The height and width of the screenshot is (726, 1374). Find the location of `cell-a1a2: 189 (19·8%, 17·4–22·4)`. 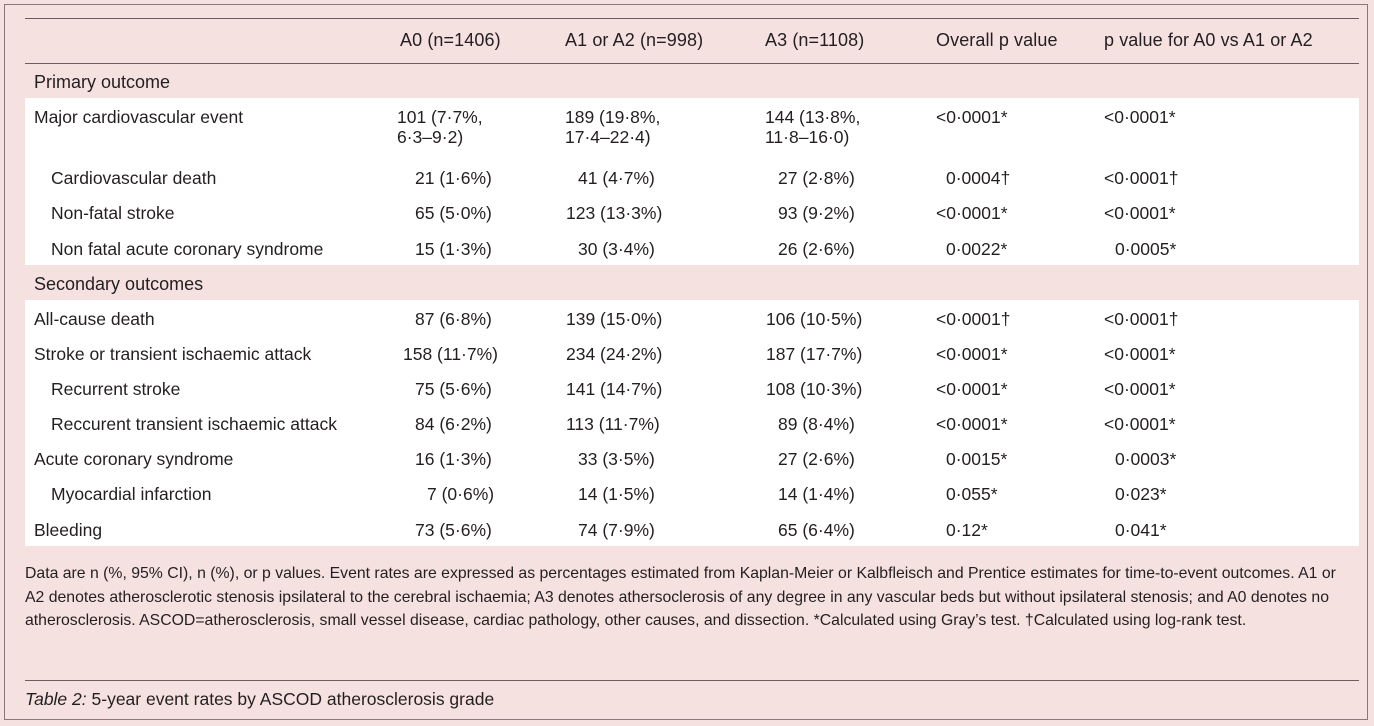

cell-a1a2: 189 (19·8%, 17·4–22·4) is located at coordinates (613, 127).